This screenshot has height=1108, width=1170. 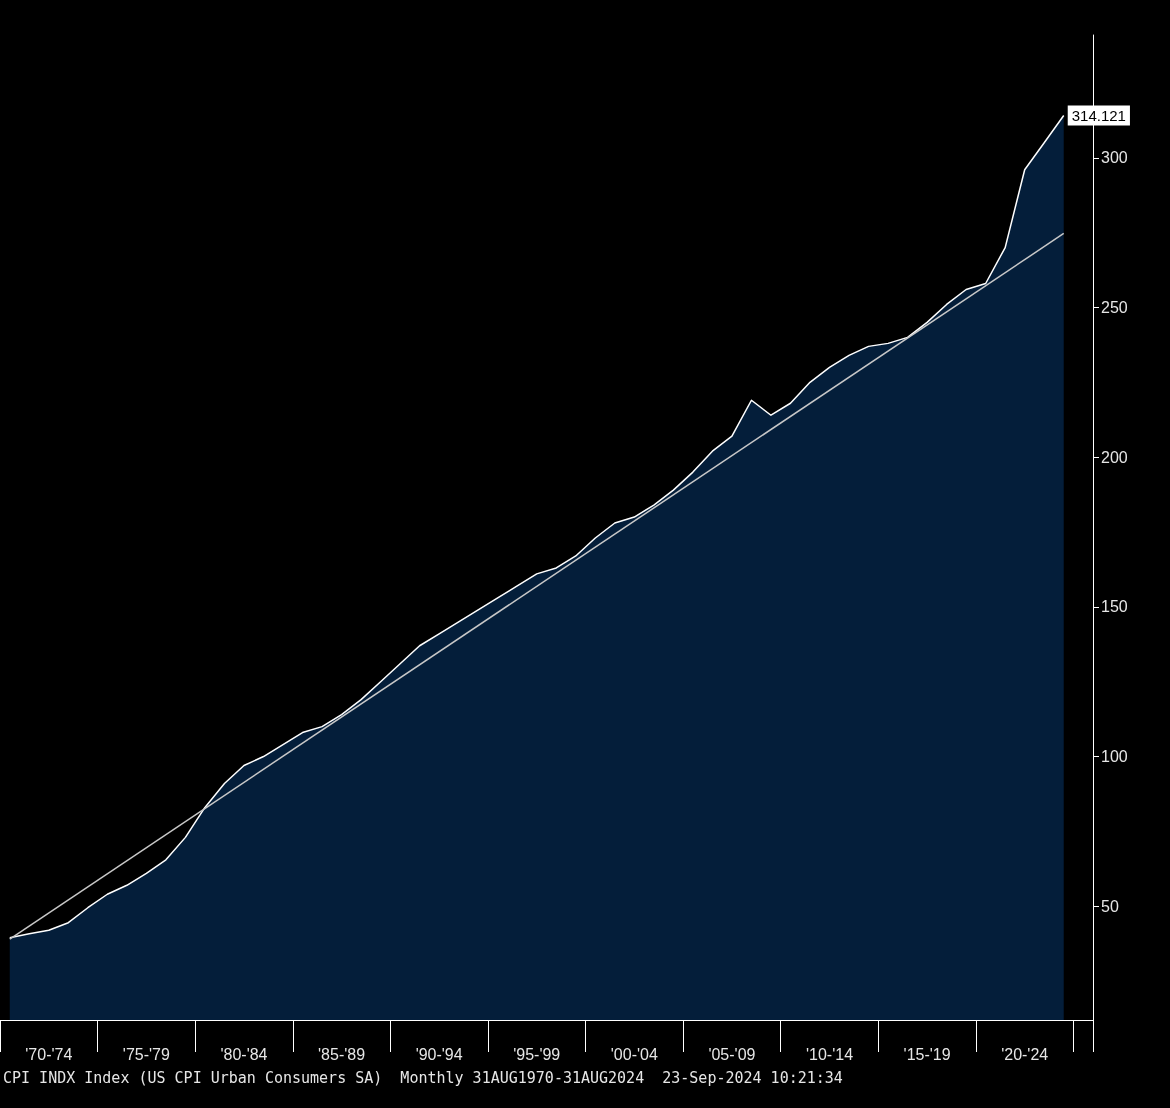 What do you see at coordinates (342, 1054) in the screenshot?
I see `x-tick-label: '85-'89` at bounding box center [342, 1054].